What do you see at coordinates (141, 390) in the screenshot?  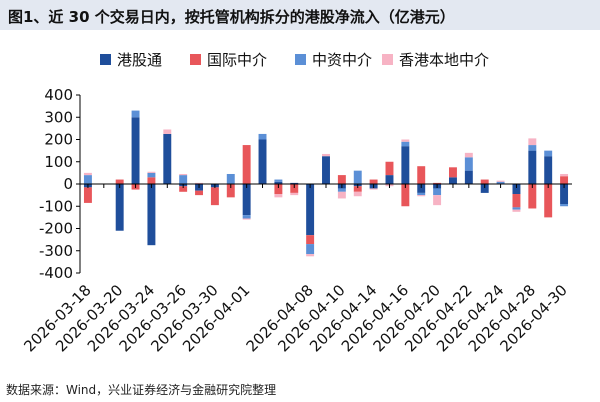 I see `source-note: 数据来源：Wind，兴业证券经济与金融研究院整理` at bounding box center [141, 390].